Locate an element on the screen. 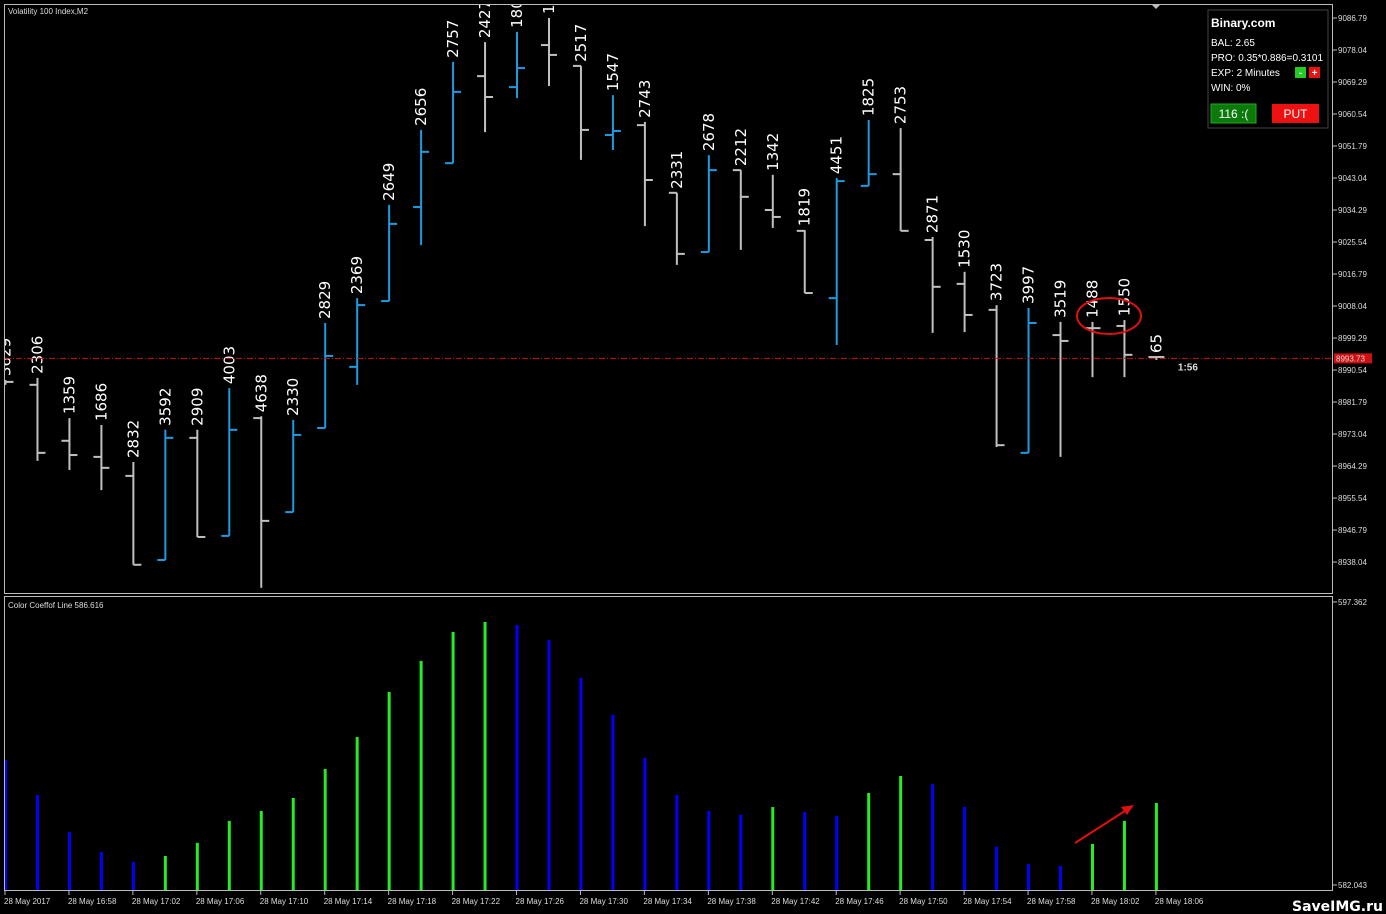 The width and height of the screenshot is (1386, 914). volume-label: 1530 is located at coordinates (965, 249).